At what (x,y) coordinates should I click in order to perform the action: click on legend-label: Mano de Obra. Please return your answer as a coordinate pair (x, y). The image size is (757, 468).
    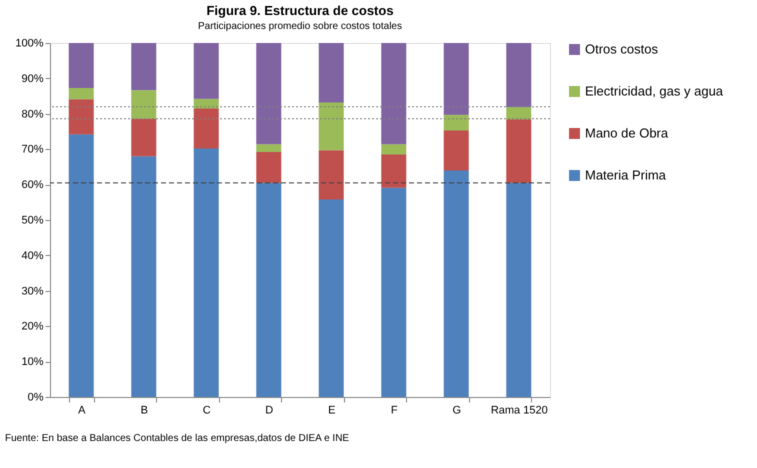
    Looking at the image, I should click on (627, 133).